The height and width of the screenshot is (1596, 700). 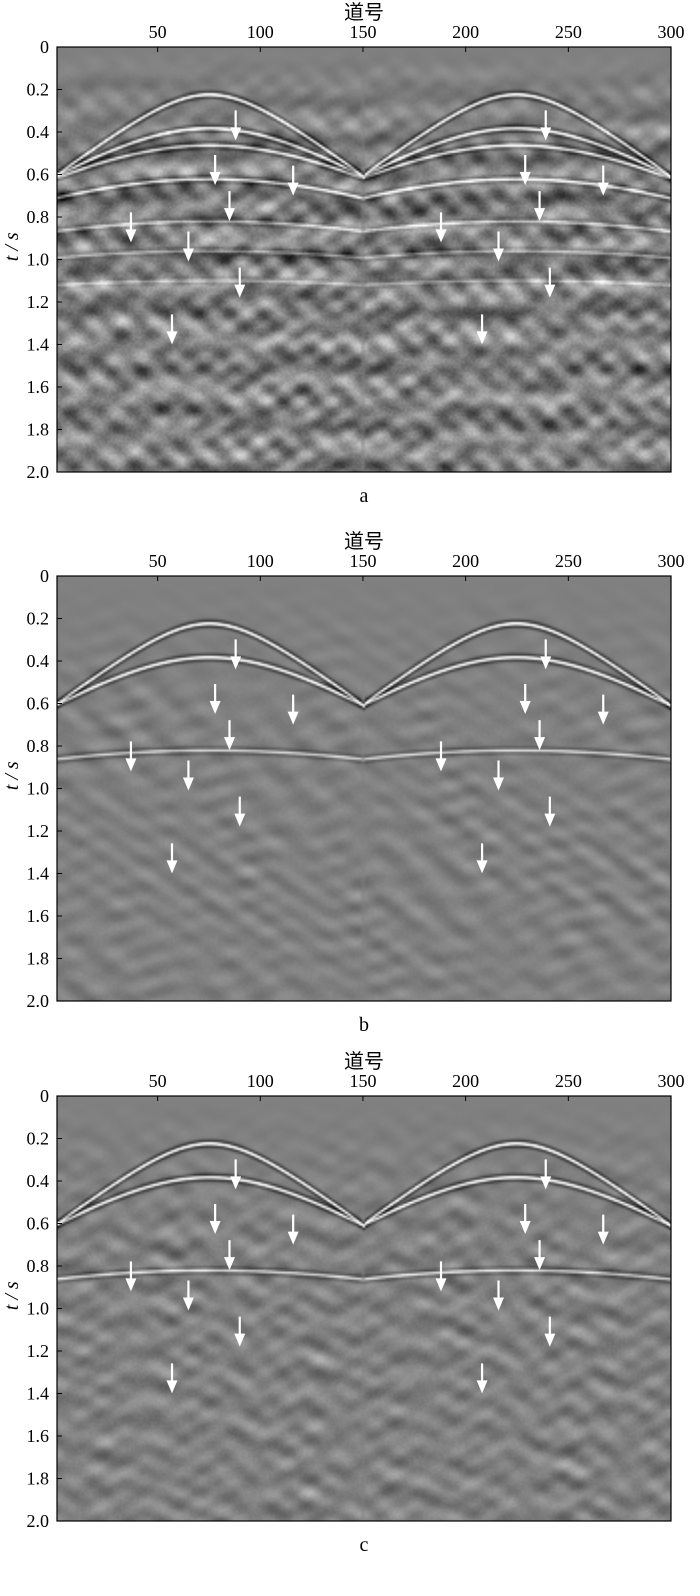 I want to click on panel-label: c, so click(x=364, y=1545).